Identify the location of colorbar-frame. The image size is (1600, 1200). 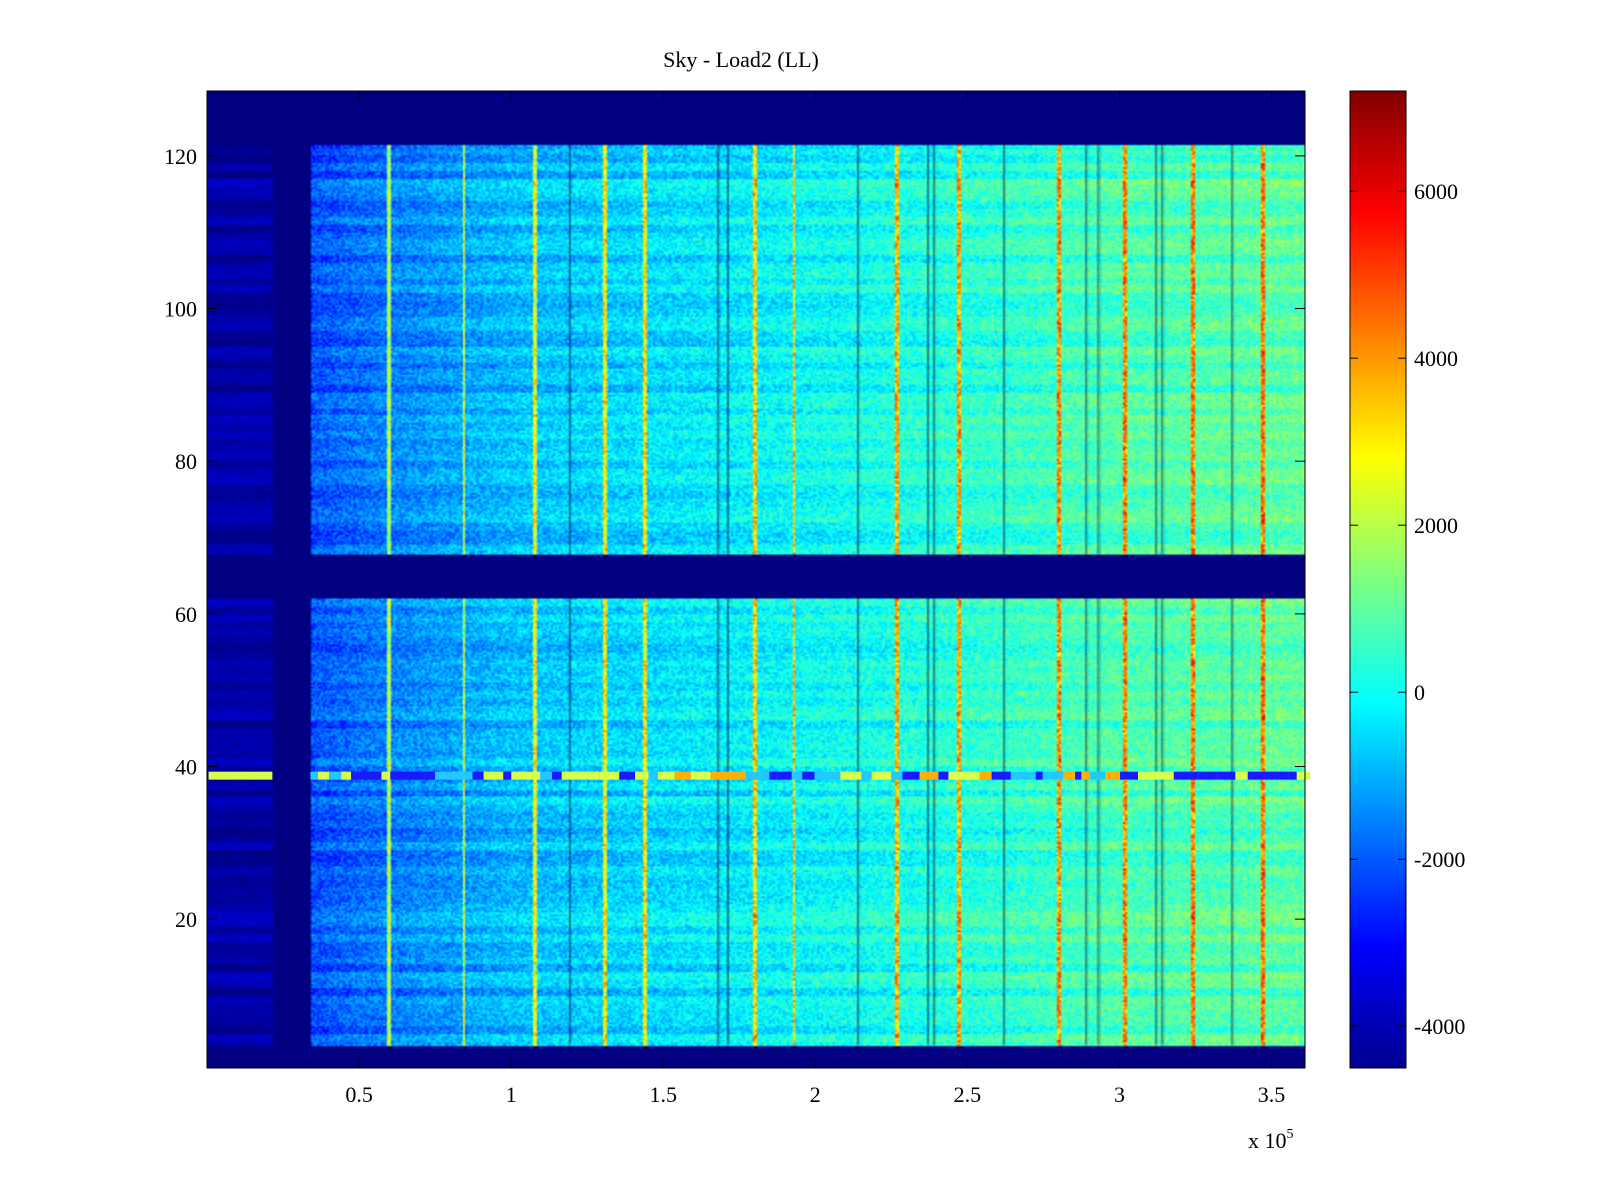
(1378, 579).